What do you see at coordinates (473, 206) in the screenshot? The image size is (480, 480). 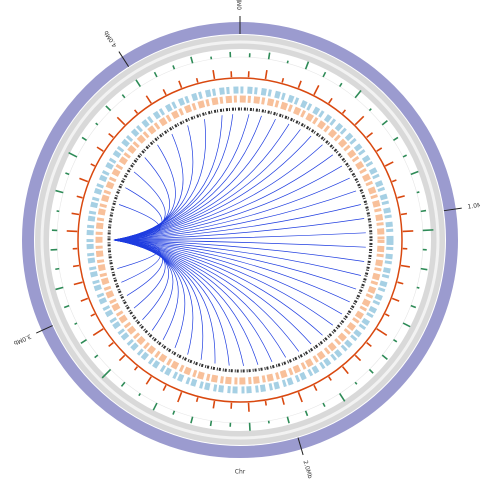 I see `tick-label: 1.0Mb` at bounding box center [473, 206].